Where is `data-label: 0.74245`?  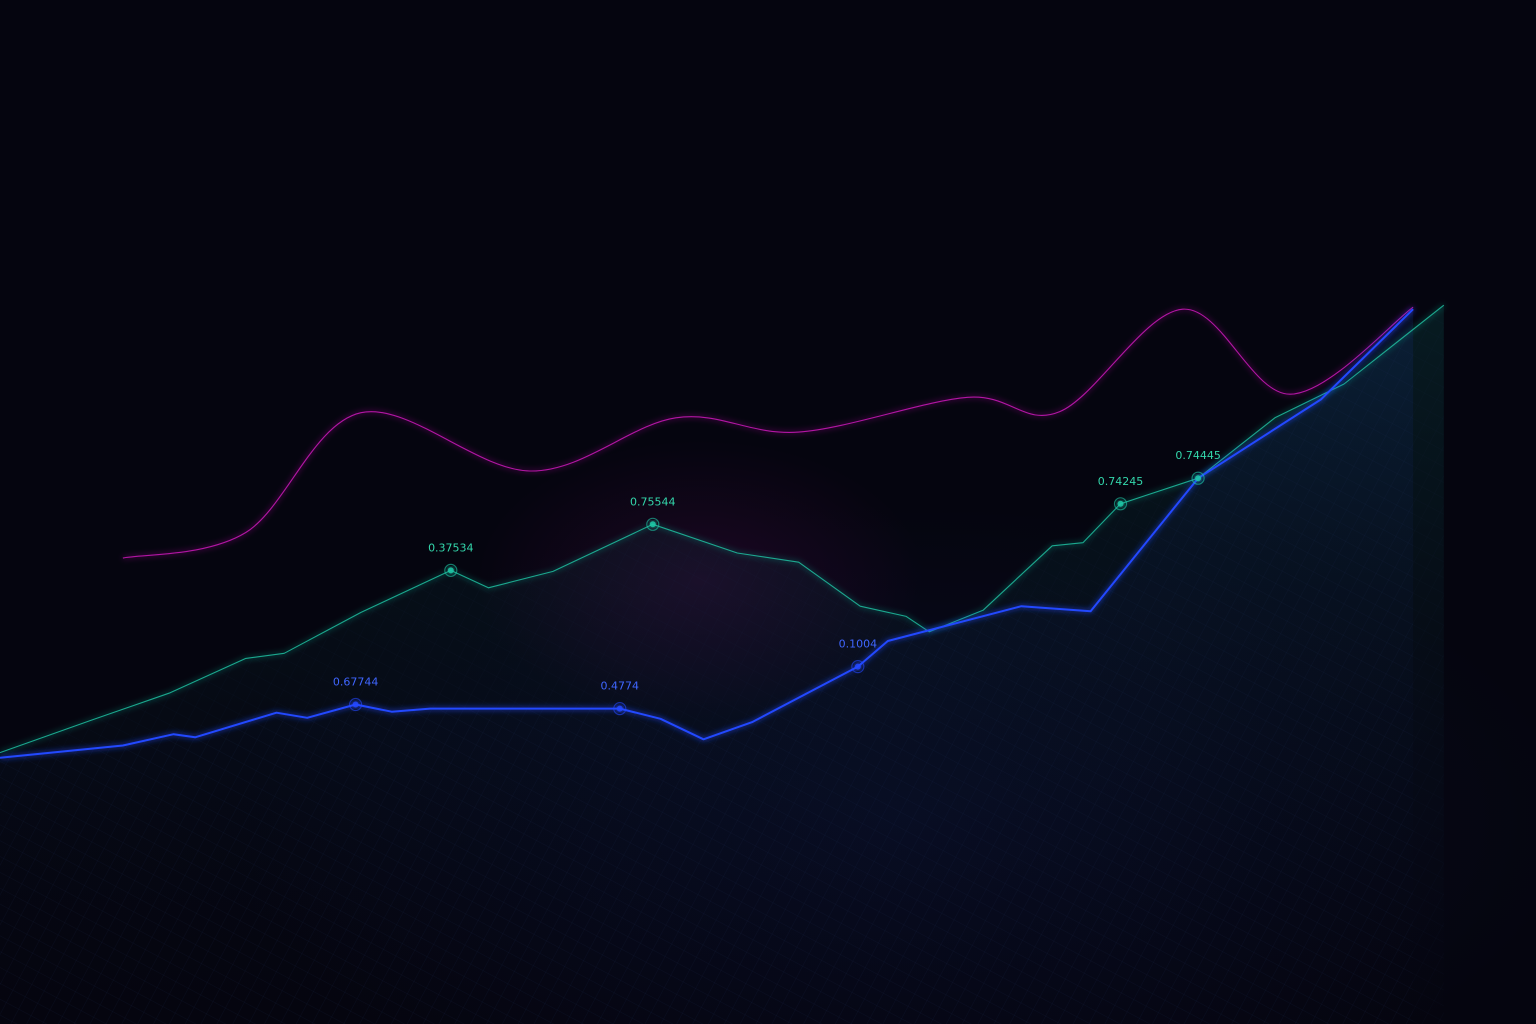
data-label: 0.74245 is located at coordinates (1121, 481).